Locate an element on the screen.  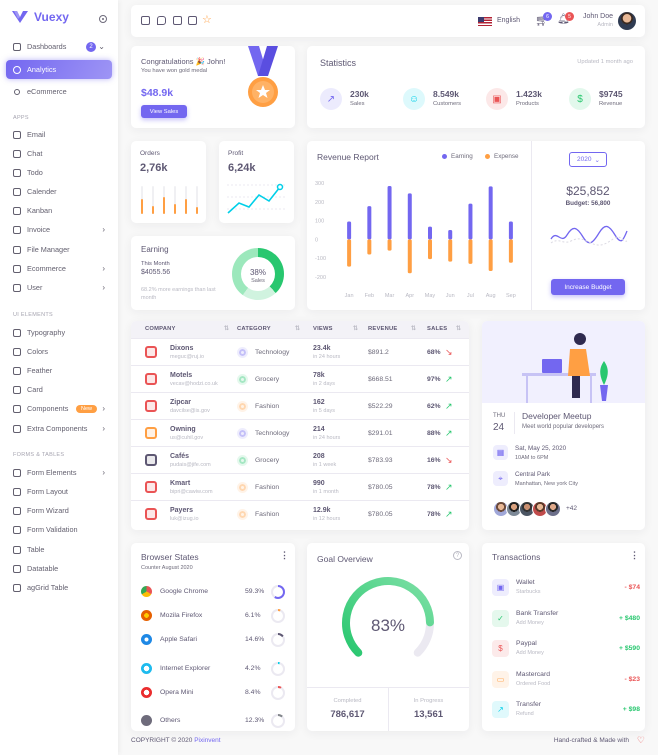
chrome-icon is located at coordinates (146, 591).